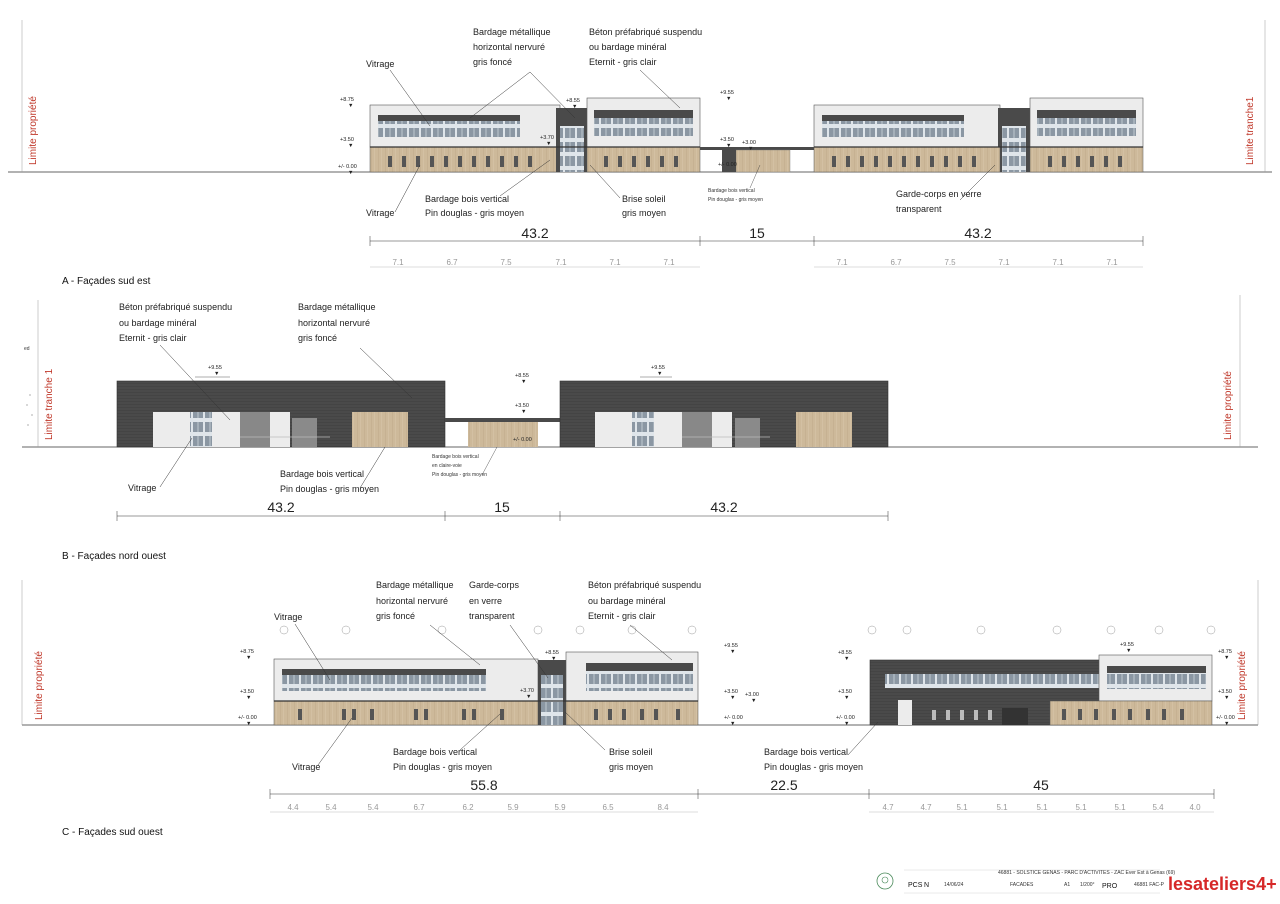 This screenshot has width=1280, height=904. What do you see at coordinates (1228, 405) in the screenshot?
I see `section-b-right-limit: Limite propriété` at bounding box center [1228, 405].